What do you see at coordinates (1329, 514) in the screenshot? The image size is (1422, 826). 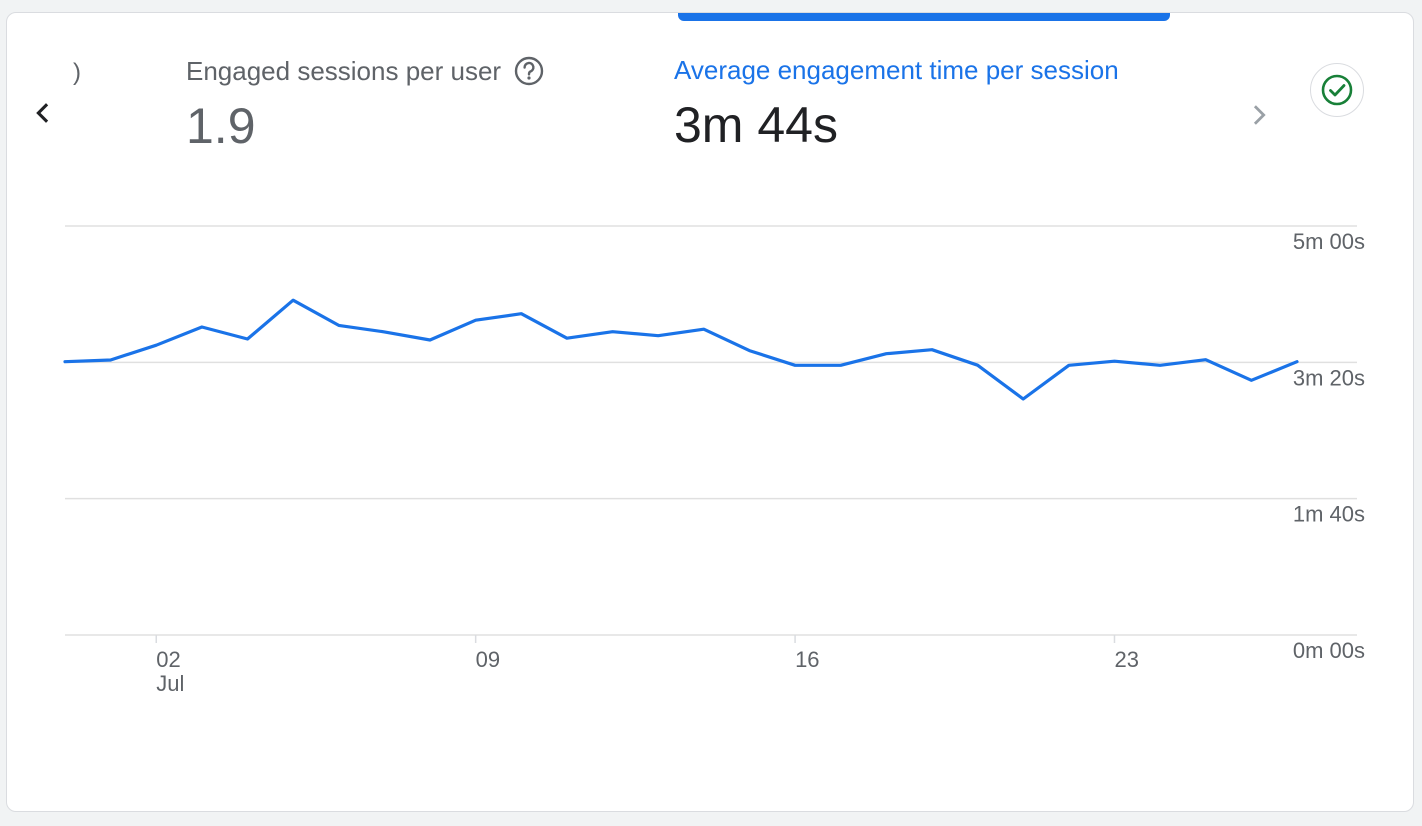 I see `y-tick-label: 1m 40s` at bounding box center [1329, 514].